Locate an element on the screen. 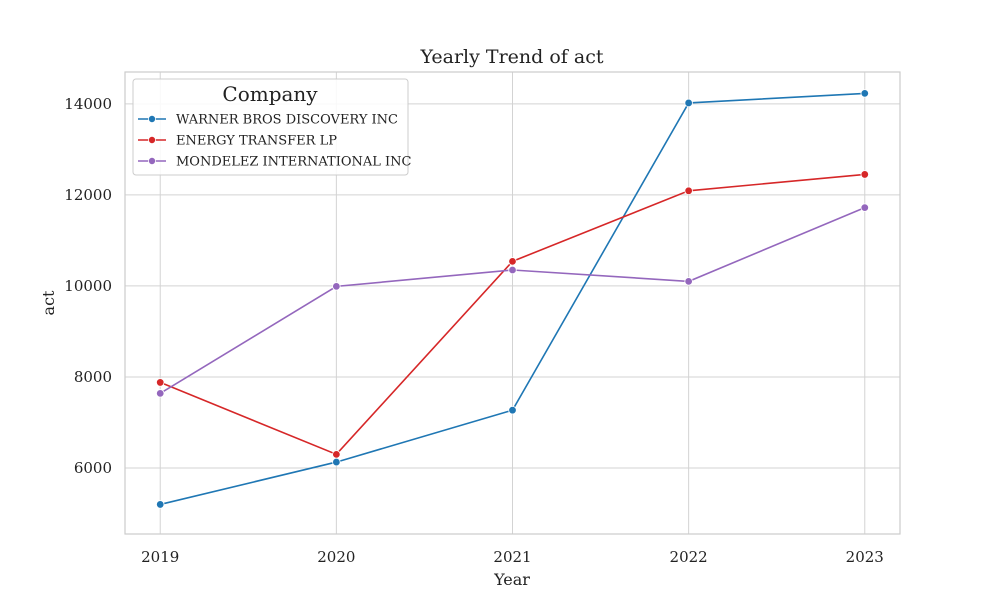 This screenshot has height=600, width=1000. y-axis-title: act is located at coordinates (48, 303).